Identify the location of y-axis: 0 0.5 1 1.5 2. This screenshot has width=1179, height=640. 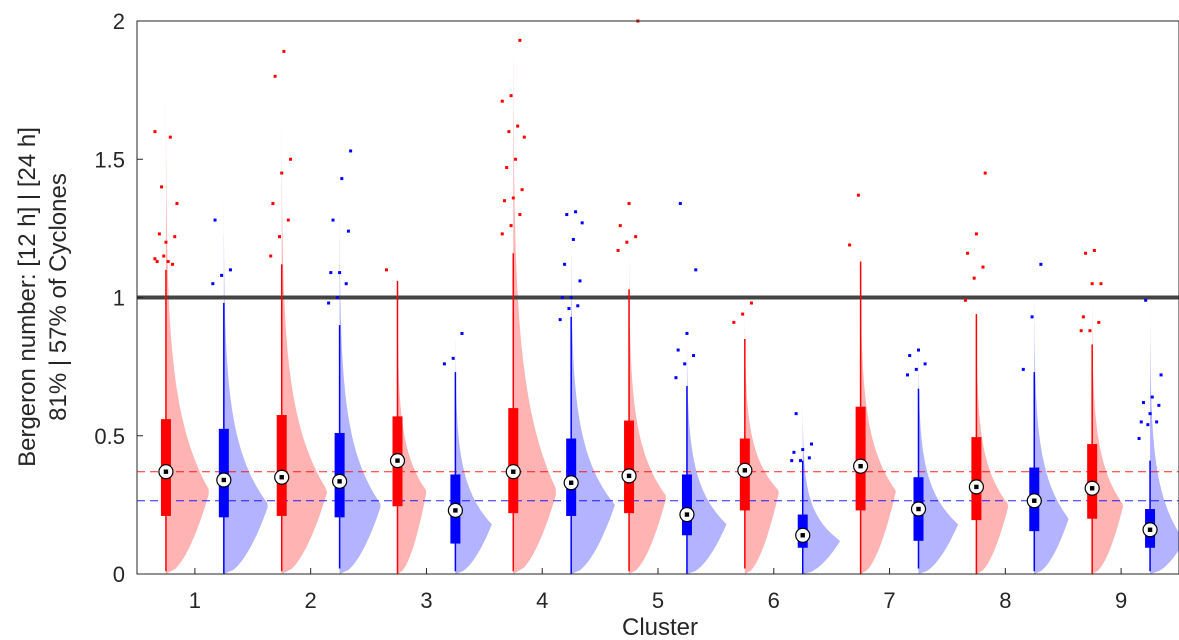
(118, 298).